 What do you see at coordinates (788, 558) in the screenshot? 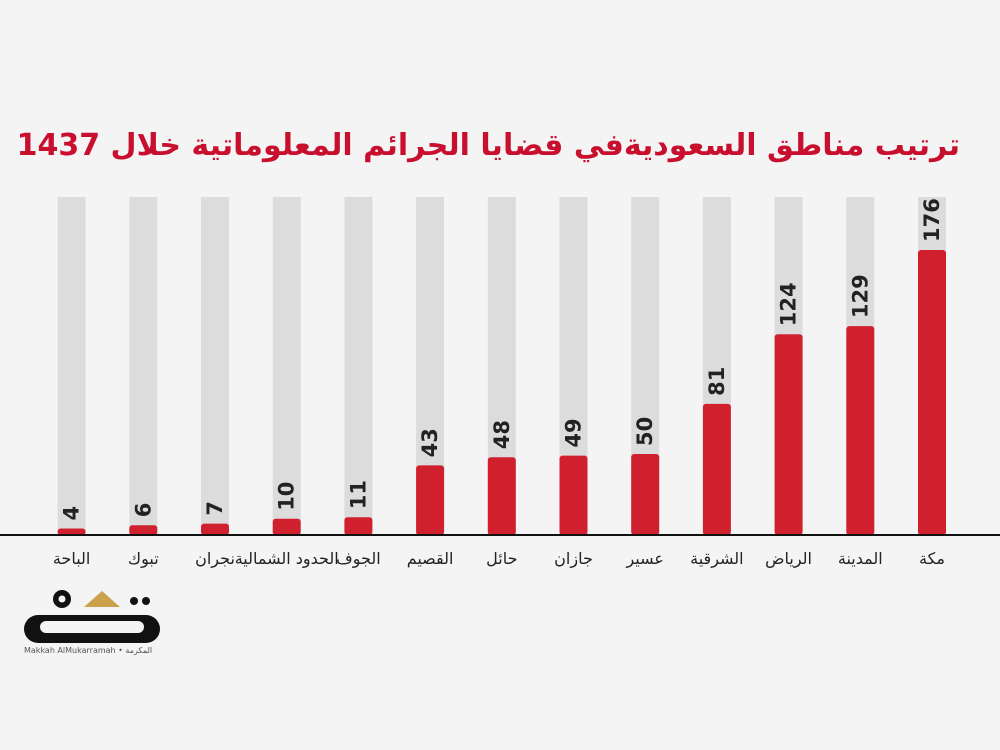
I see `category-label: الرياض` at bounding box center [788, 558].